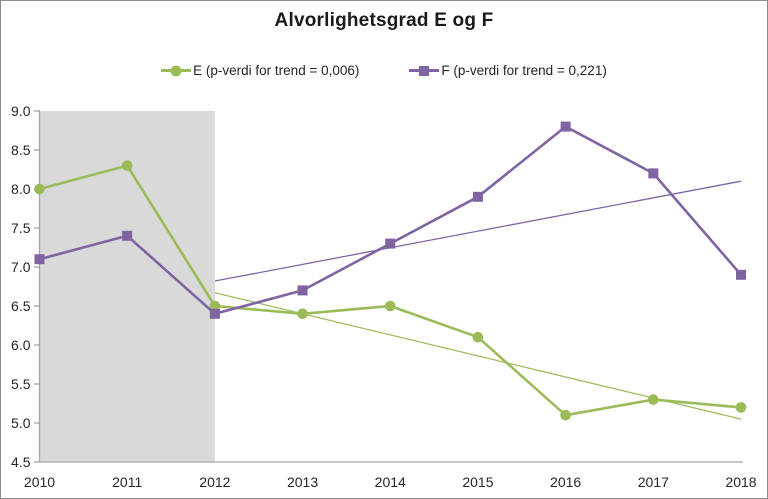 The image size is (768, 499). What do you see at coordinates (214, 482) in the screenshot?
I see `x-axis-tick-label: 2012` at bounding box center [214, 482].